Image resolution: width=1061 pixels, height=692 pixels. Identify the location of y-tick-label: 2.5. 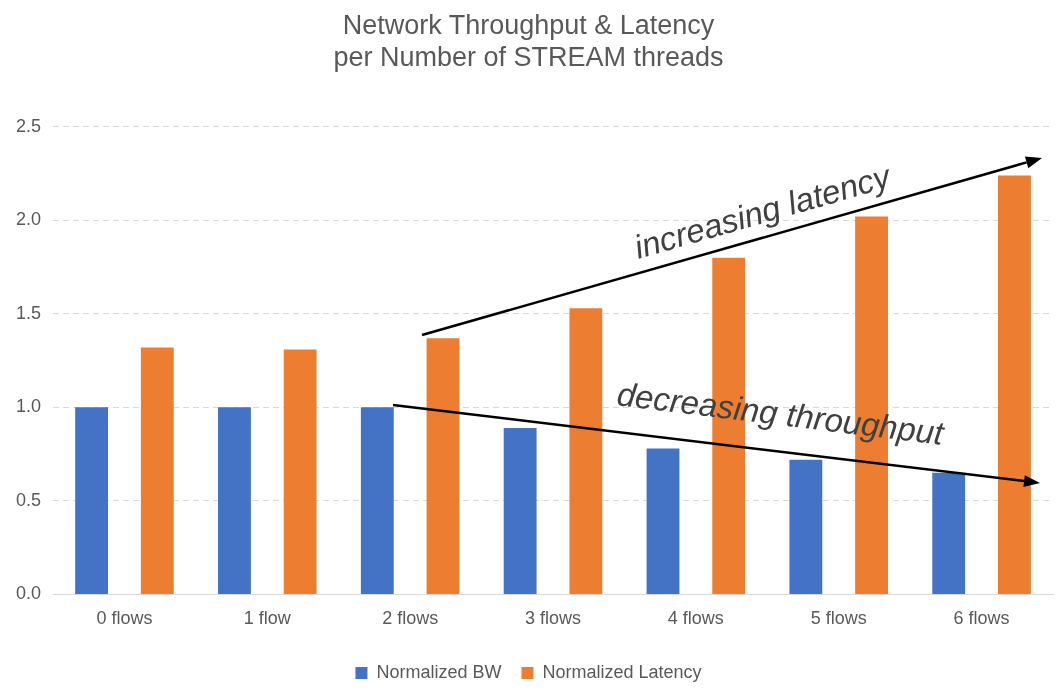
(28, 125).